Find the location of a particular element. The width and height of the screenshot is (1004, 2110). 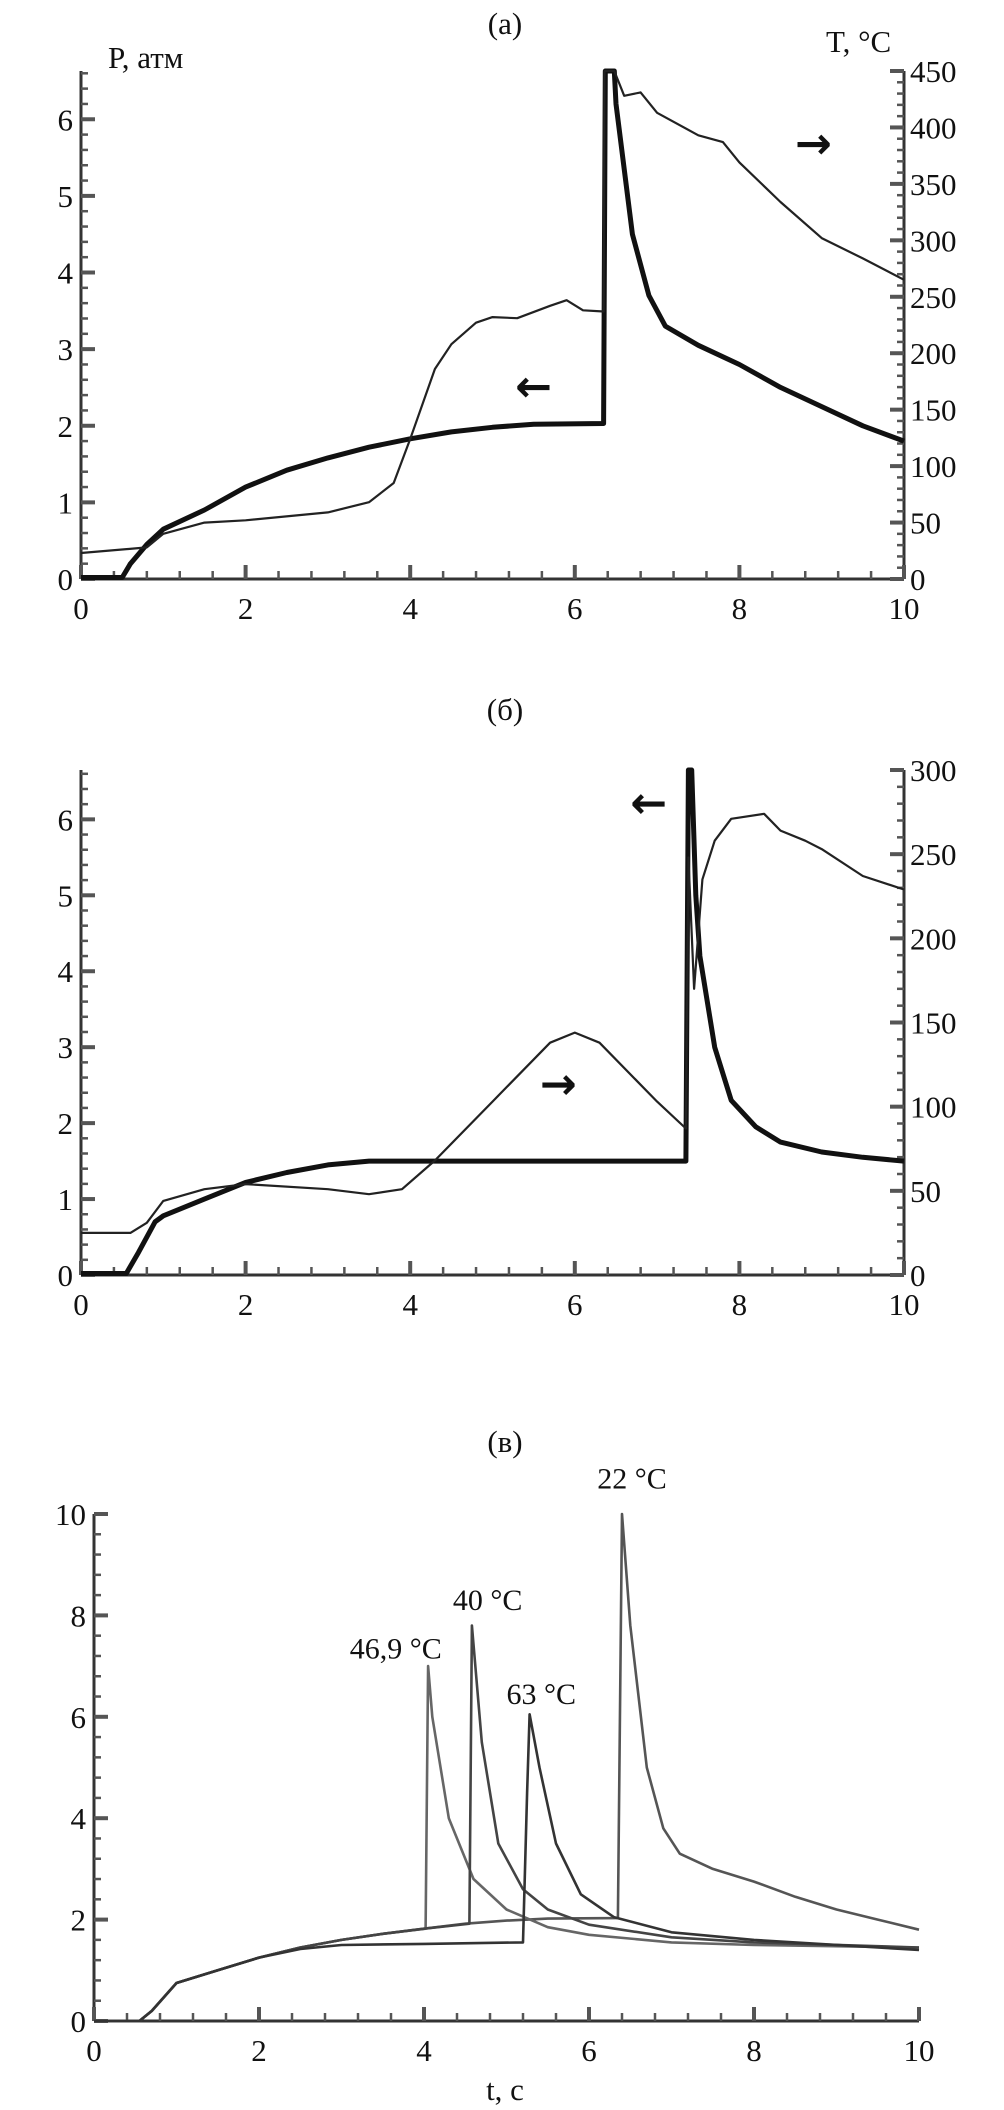

x-axis-title: t, c is located at coordinates (505, 2089).